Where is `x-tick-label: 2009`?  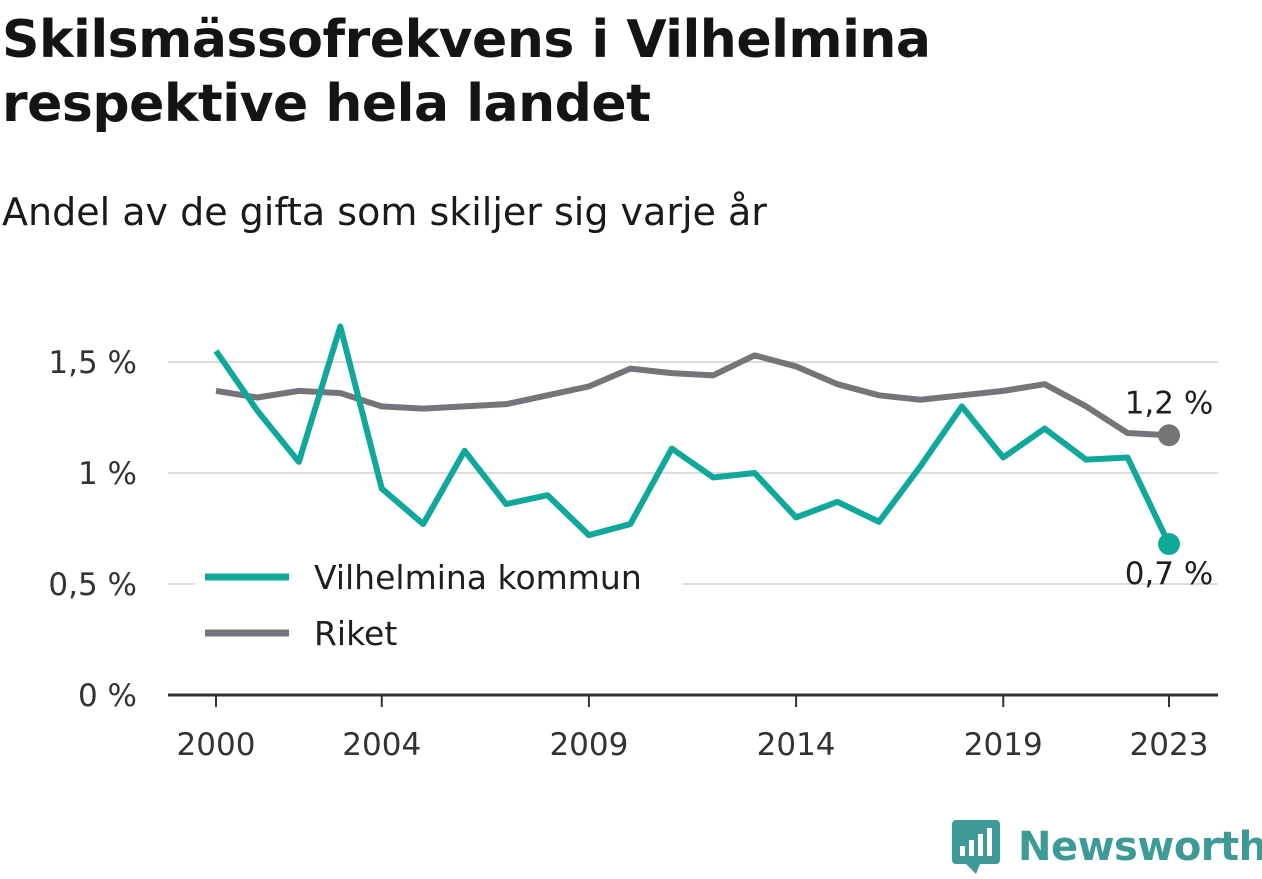 x-tick-label: 2009 is located at coordinates (588, 745).